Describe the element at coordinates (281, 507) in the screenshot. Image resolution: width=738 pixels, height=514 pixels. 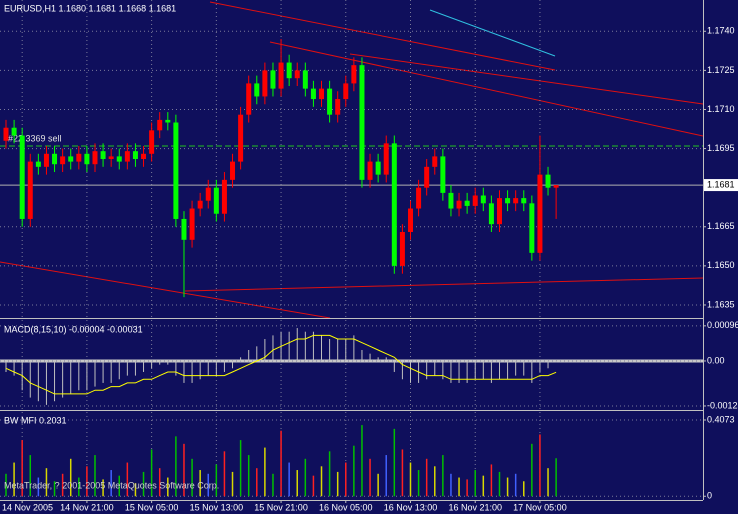
I see `x-tick-label: 15 Nov 21:00` at that location.